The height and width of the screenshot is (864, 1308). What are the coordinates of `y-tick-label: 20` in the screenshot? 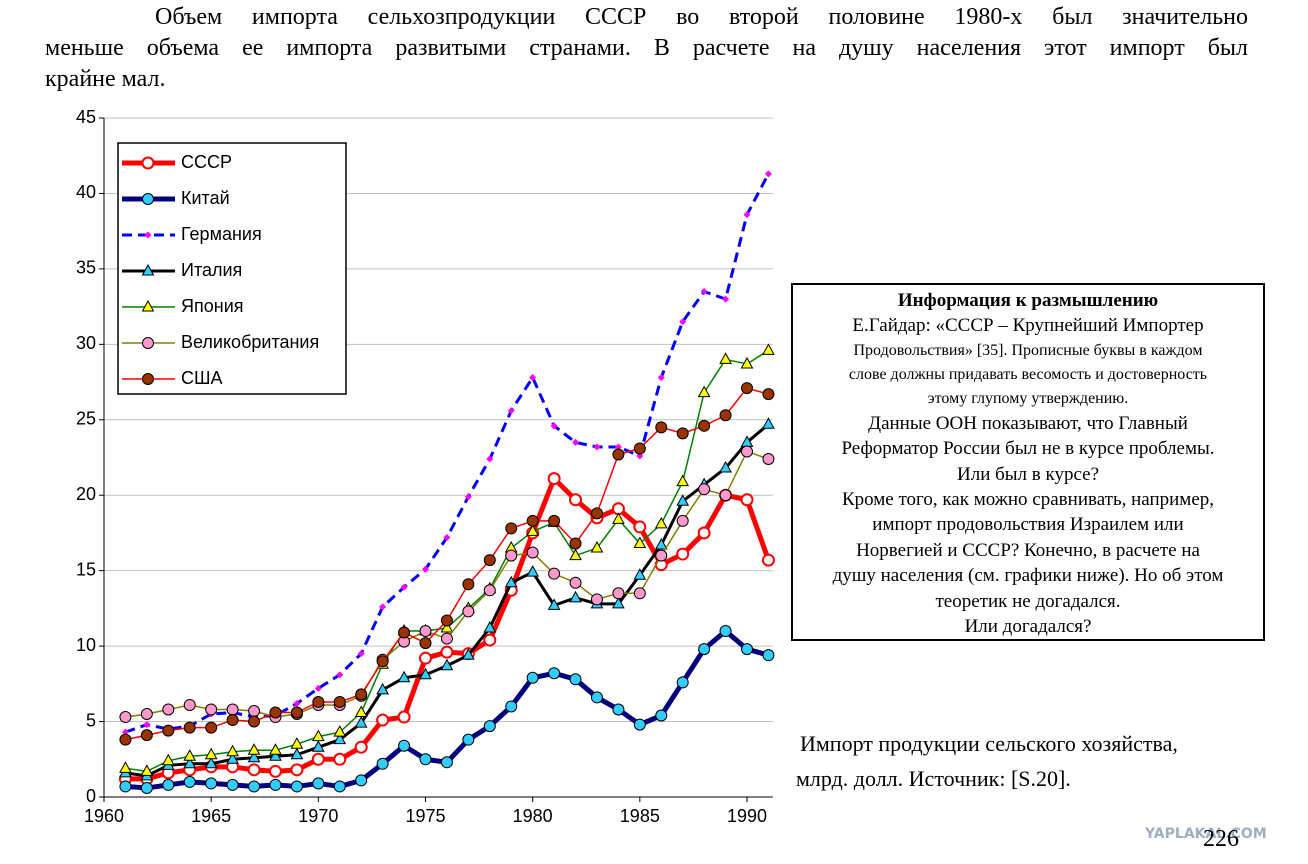 It's located at (86, 494).